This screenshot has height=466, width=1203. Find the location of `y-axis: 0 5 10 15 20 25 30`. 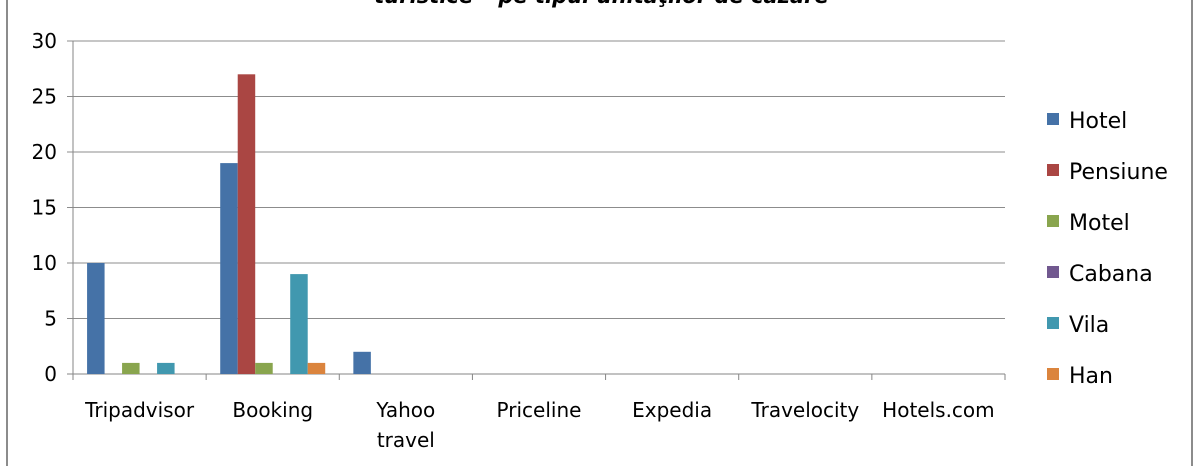

y-axis: 0 5 10 15 20 25 30 is located at coordinates (53, 207).